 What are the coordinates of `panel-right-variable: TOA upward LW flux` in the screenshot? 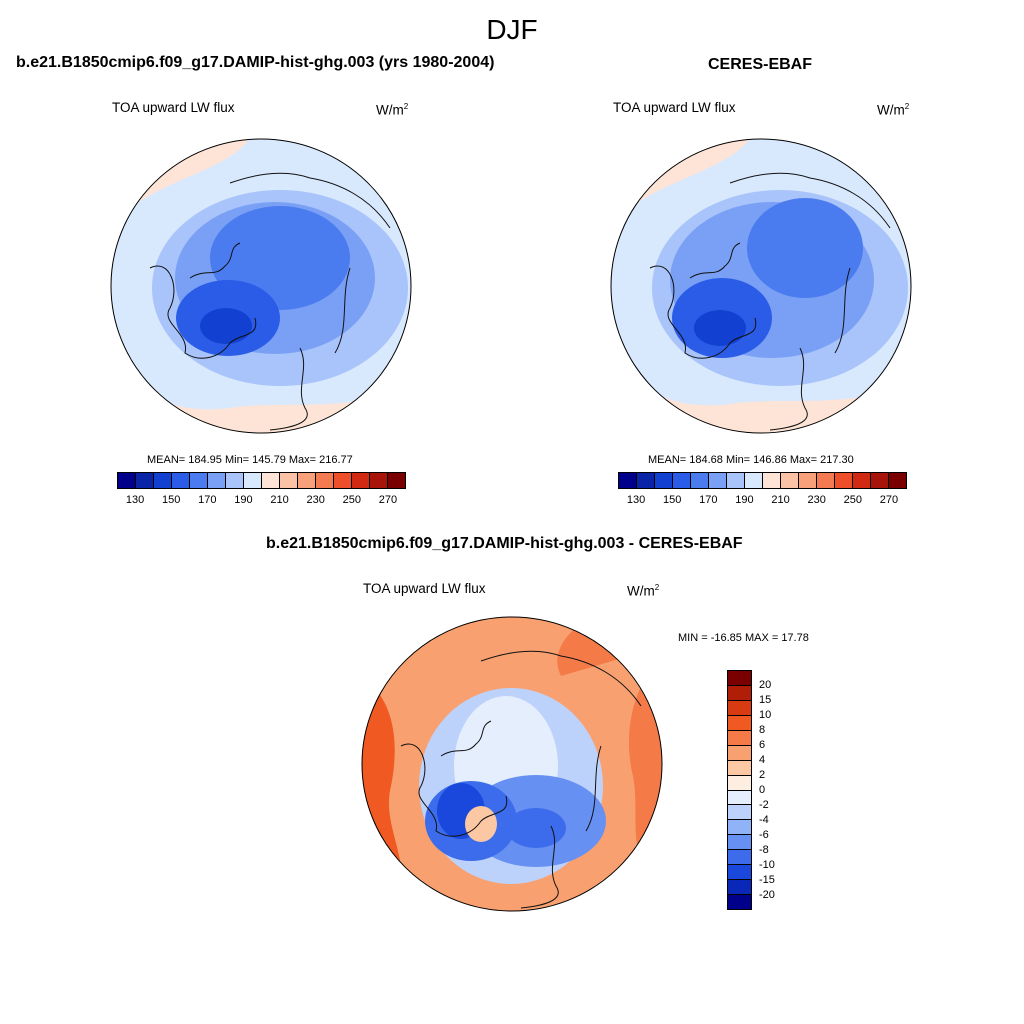 It's located at (674, 107).